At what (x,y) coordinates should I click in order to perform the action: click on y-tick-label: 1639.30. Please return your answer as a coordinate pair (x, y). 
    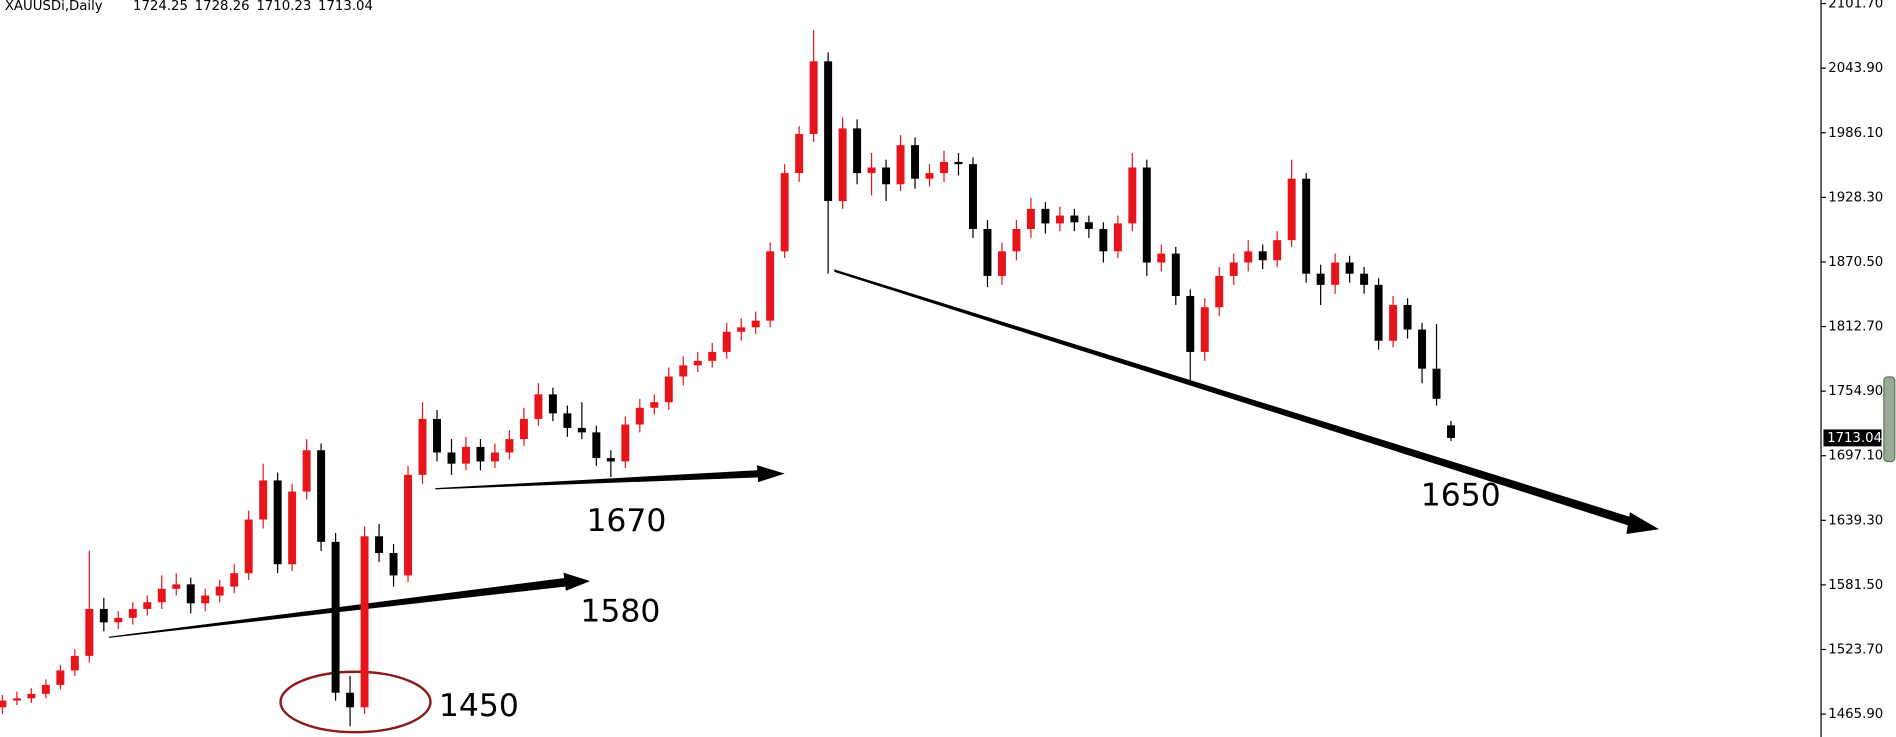
    Looking at the image, I should click on (1855, 520).